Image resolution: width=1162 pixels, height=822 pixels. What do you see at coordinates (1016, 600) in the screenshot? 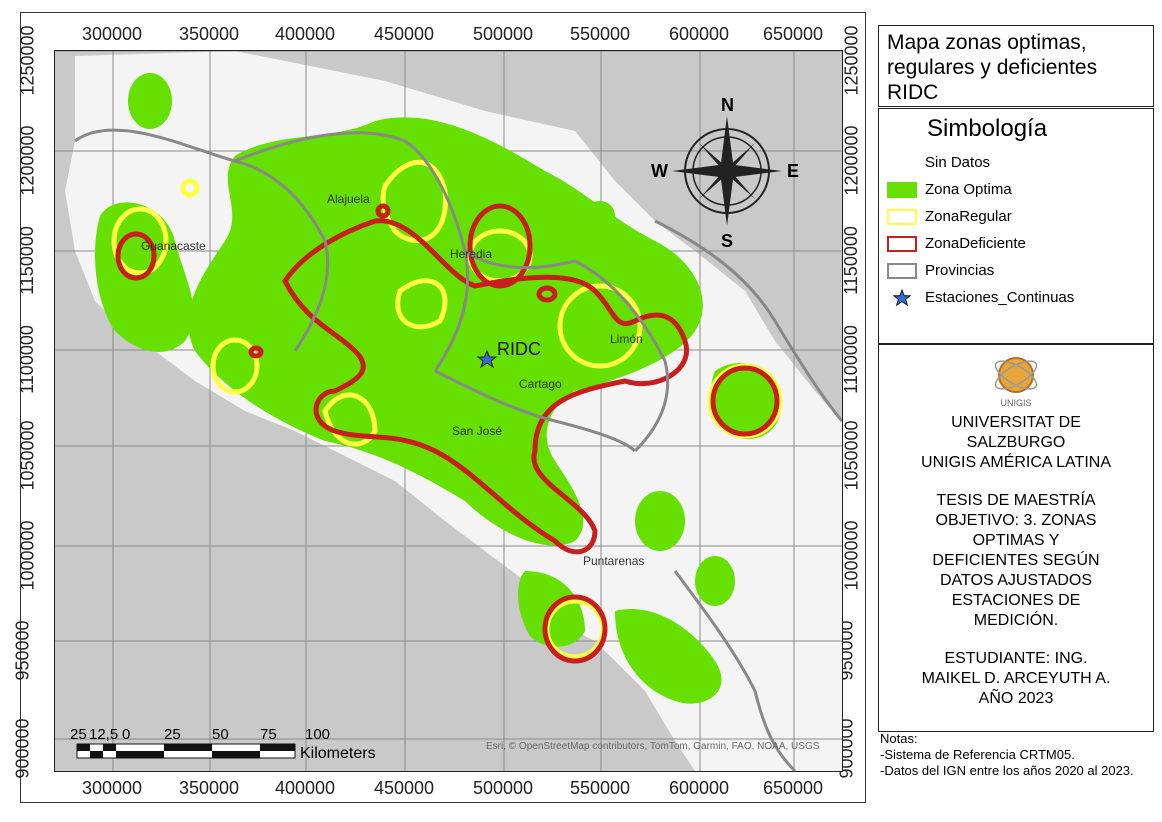
I see `thesis-line: ESTACIONES DE` at bounding box center [1016, 600].